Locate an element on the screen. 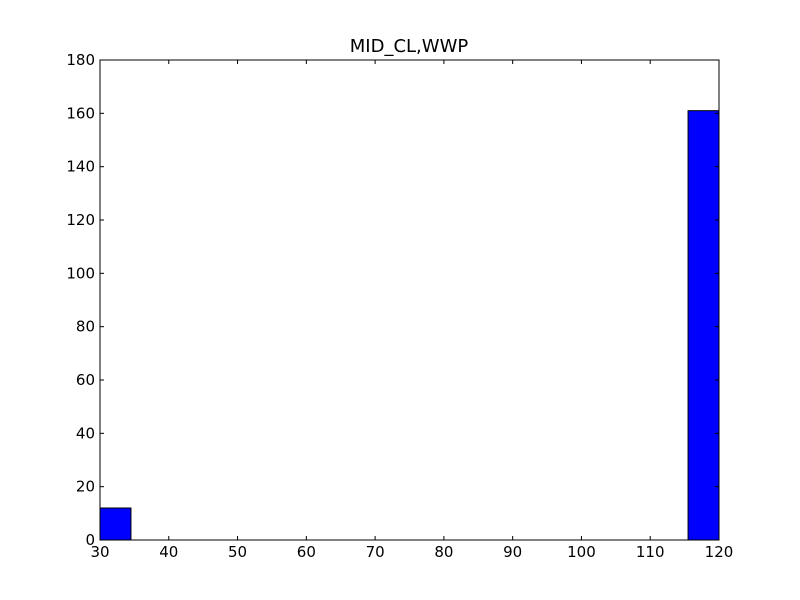  x-tick-label: 80 is located at coordinates (443, 552).